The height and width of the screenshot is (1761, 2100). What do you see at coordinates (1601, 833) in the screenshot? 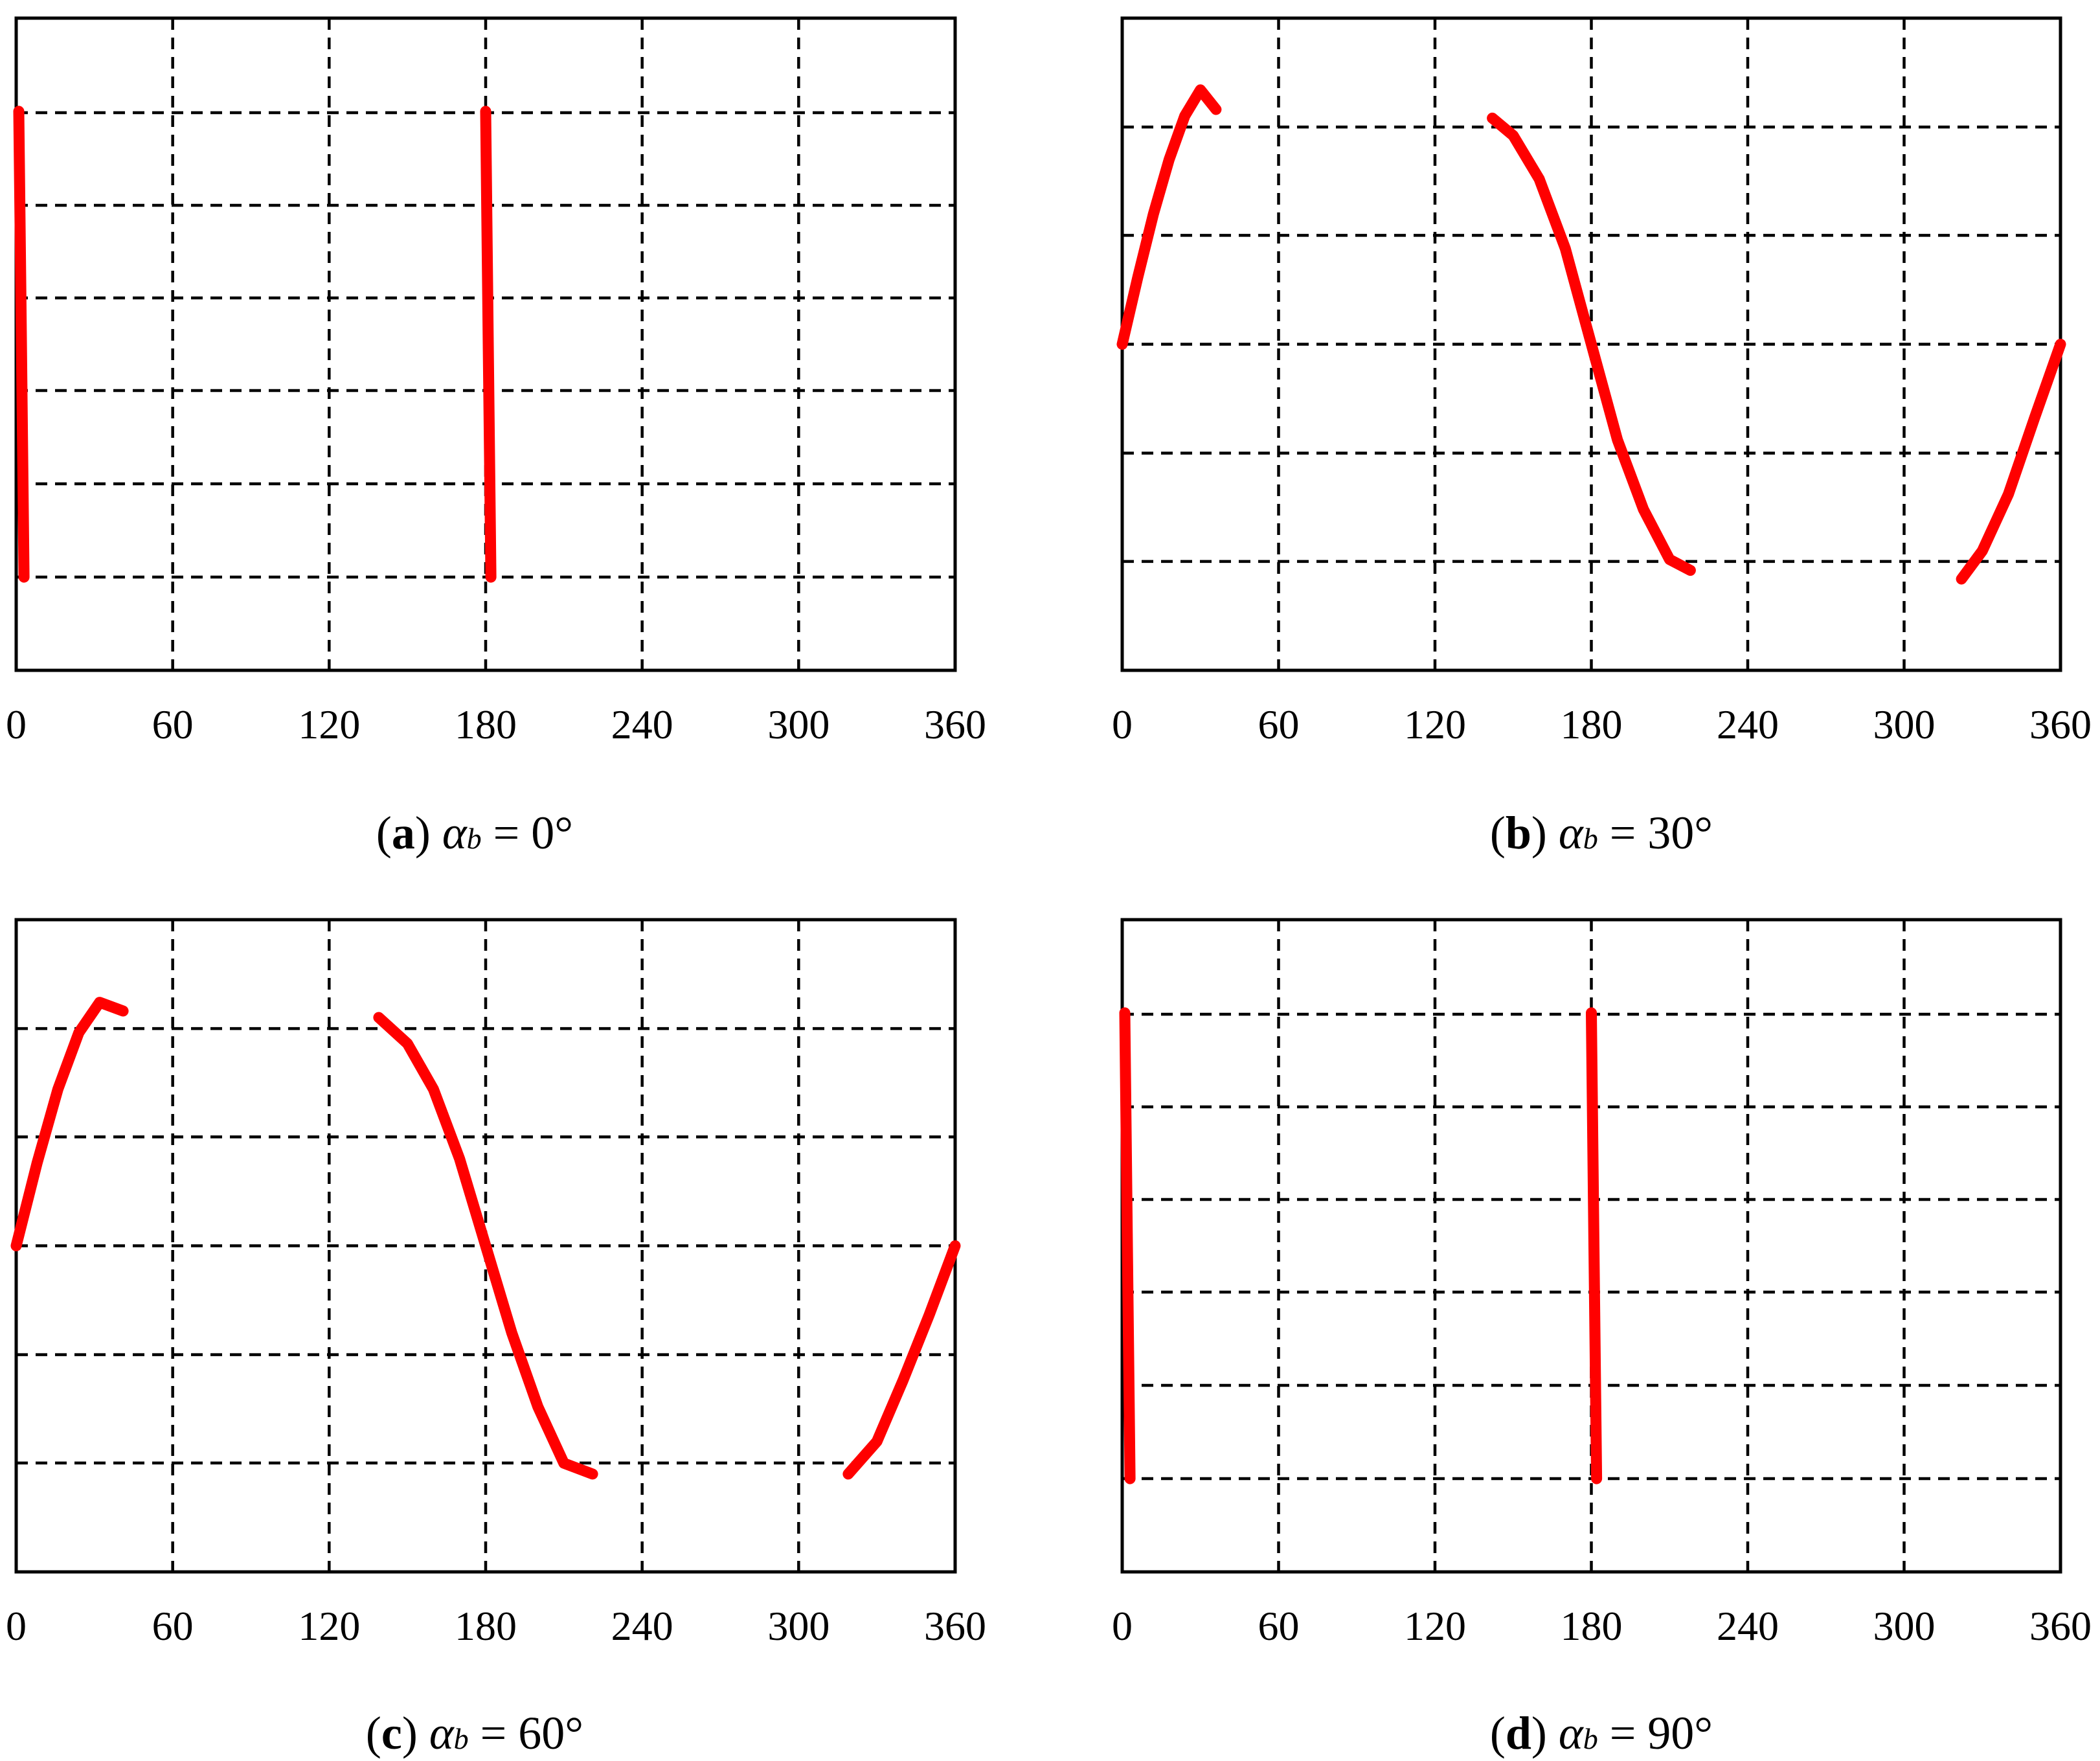
I see `caption-b: (b) αb = 30°` at bounding box center [1601, 833].